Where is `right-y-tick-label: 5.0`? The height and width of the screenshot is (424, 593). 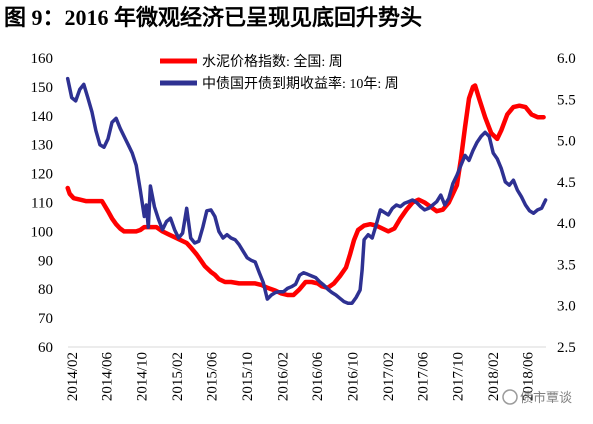
right-y-tick-label: 5.0 is located at coordinates (566, 142).